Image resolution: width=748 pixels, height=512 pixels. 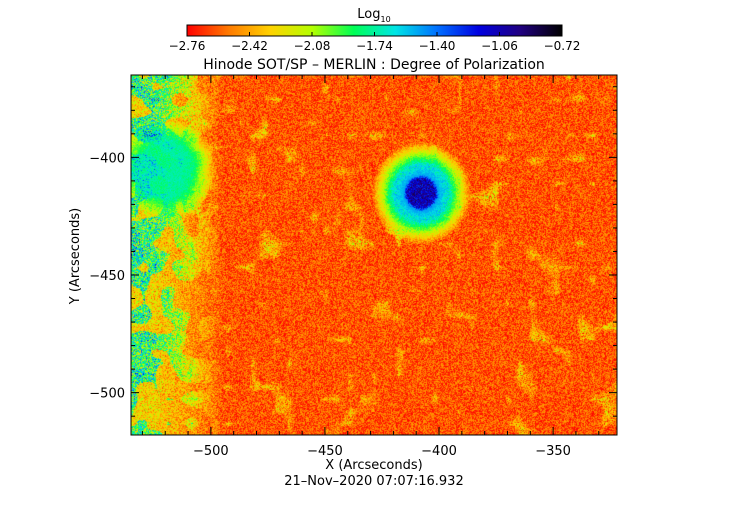 I want to click on timestamp: 21–Nov–2020 07:07:16.932, so click(x=373, y=481).